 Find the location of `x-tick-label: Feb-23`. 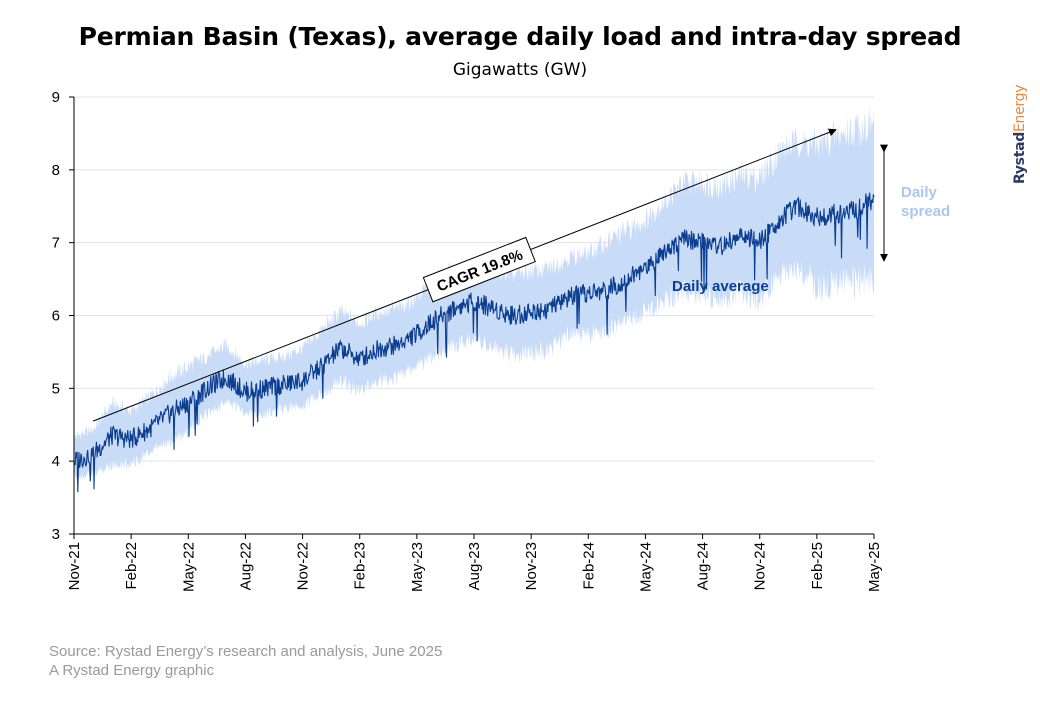

x-tick-label: Feb-23 is located at coordinates (360, 566).